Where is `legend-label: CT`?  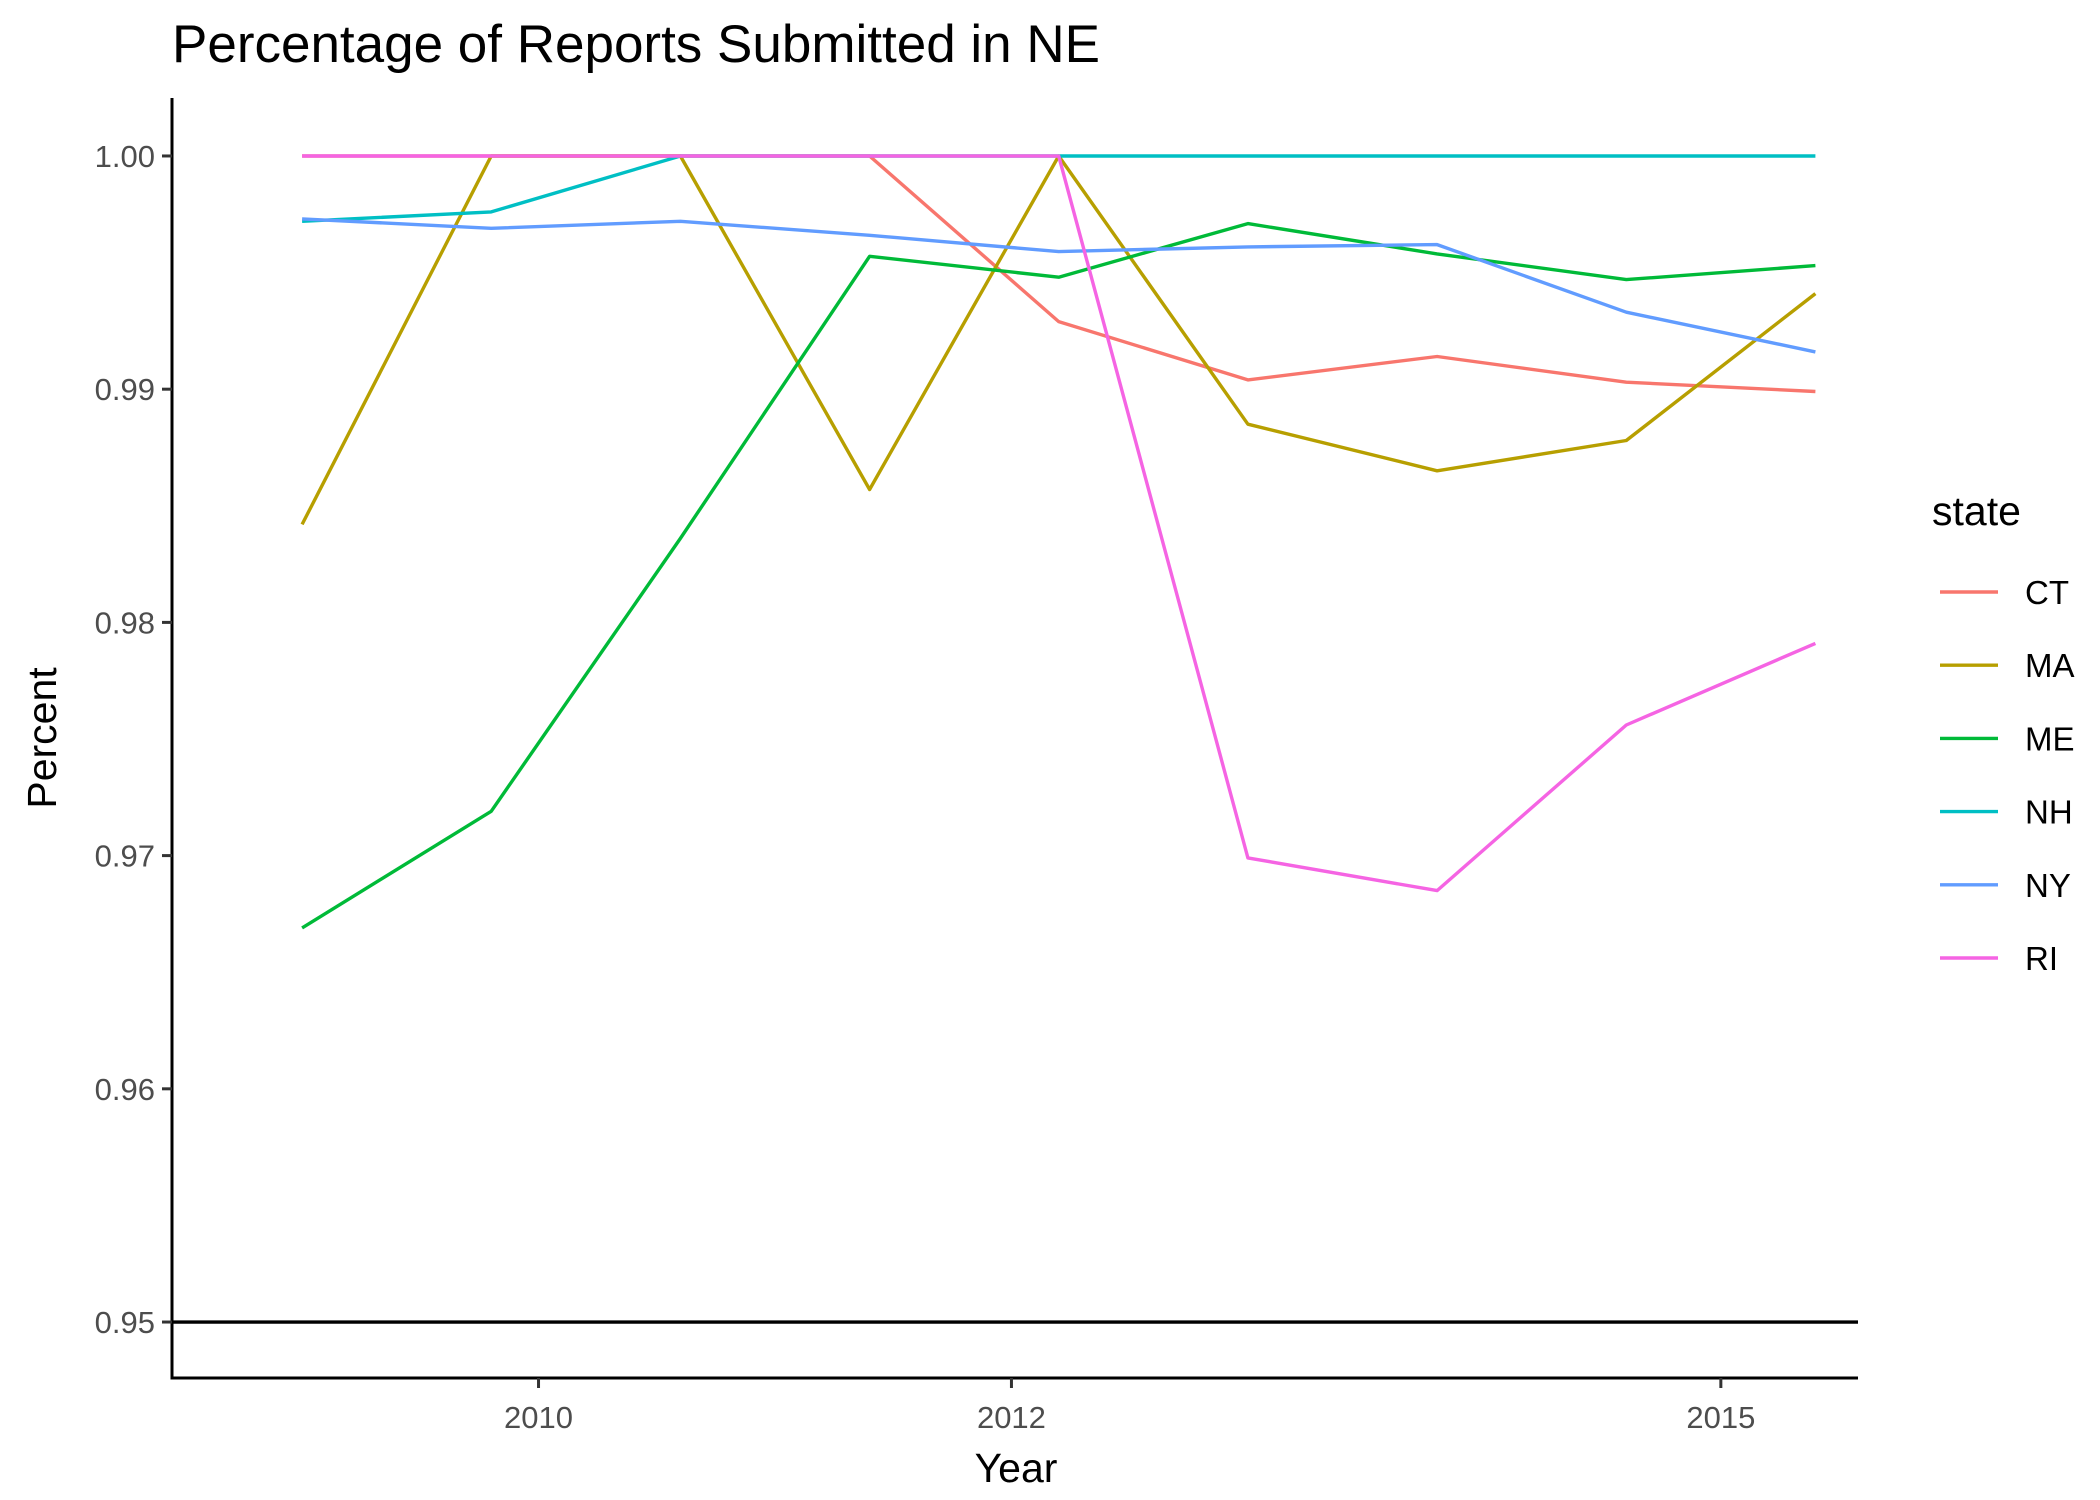 legend-label: CT is located at coordinates (2047, 592).